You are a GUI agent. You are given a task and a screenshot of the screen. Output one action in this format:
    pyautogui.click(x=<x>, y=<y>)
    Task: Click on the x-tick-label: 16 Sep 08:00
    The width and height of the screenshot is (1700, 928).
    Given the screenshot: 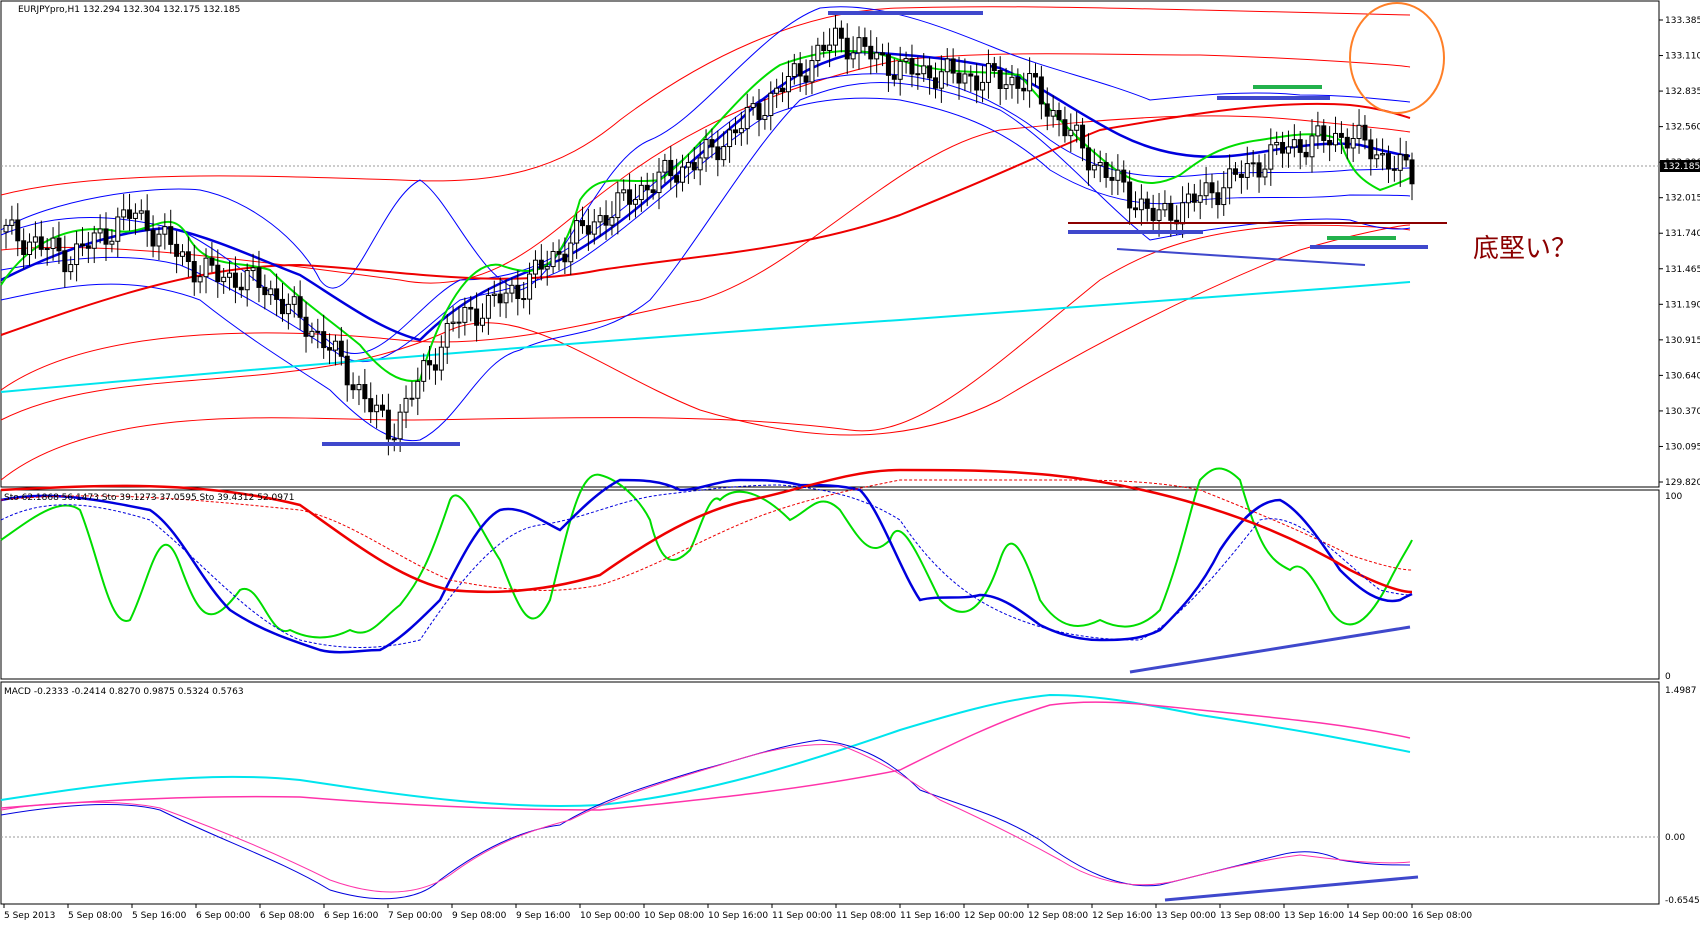 What is the action you would take?
    pyautogui.click(x=1442, y=916)
    